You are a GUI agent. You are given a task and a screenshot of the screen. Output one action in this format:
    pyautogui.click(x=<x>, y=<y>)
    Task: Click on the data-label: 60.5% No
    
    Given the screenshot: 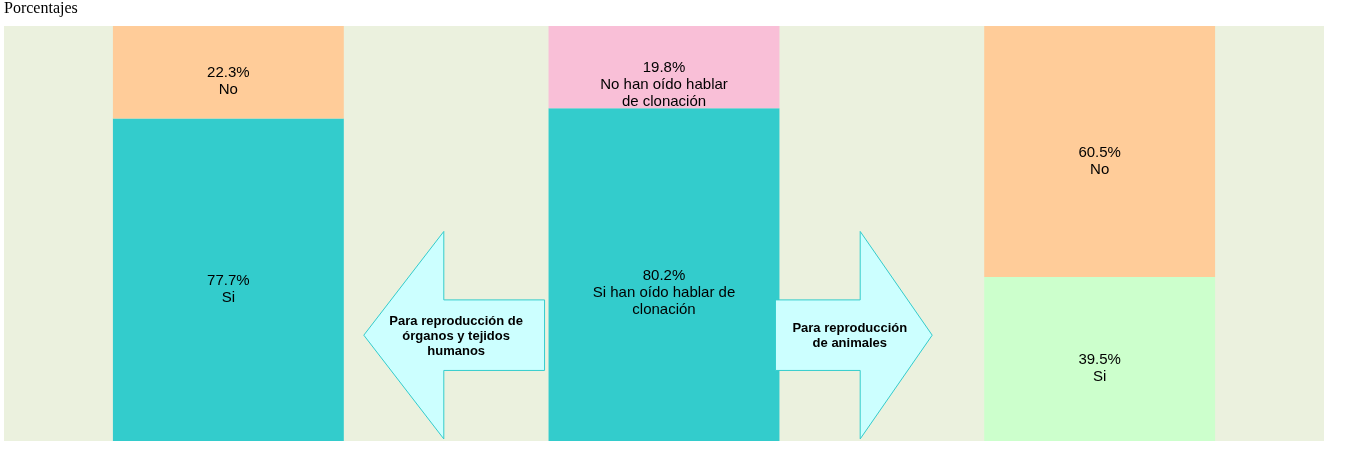 What is the action you would take?
    pyautogui.click(x=1099, y=159)
    